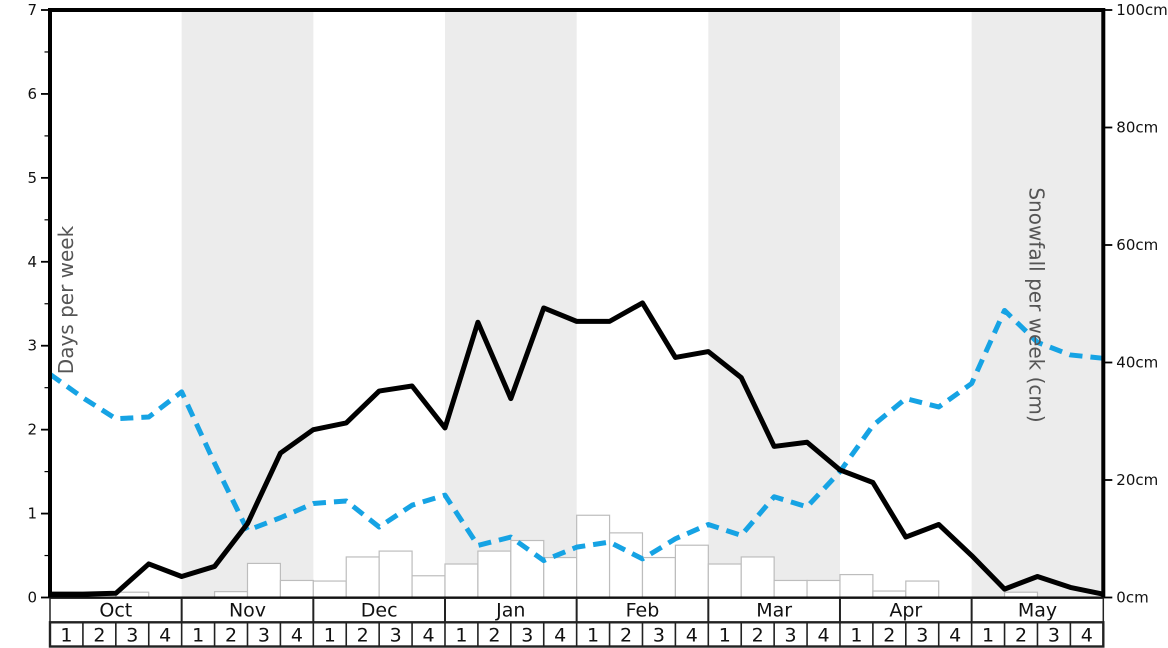 The image size is (1168, 648). I want to click on shaded-band-nov, so click(247, 305).